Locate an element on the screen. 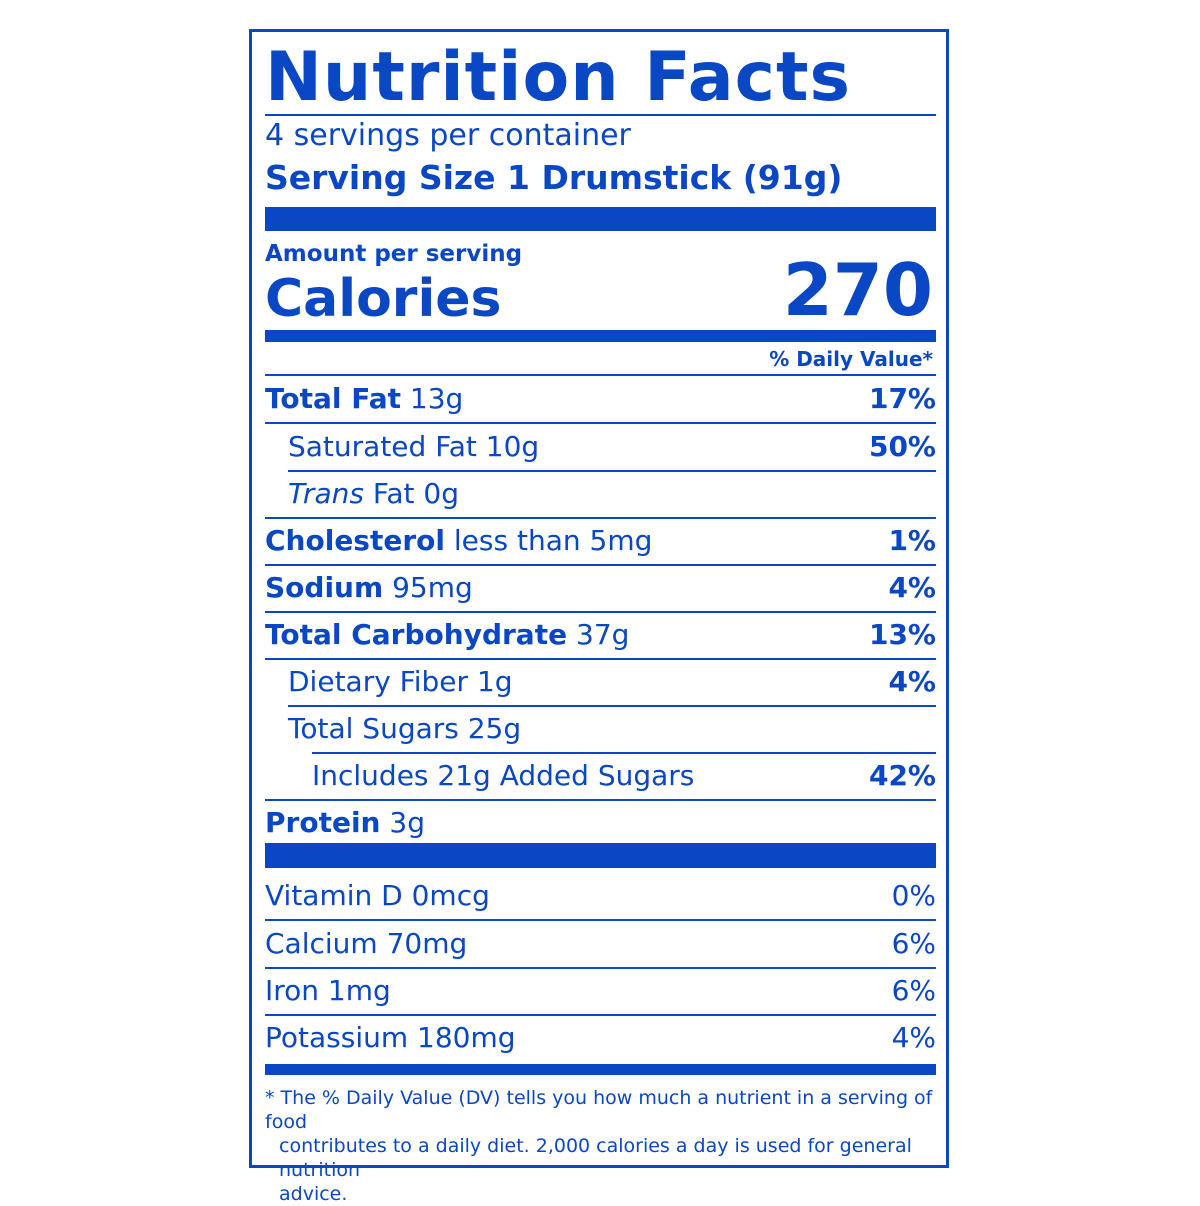 The image size is (1200, 1206). nutrient-row-cholesterol: Cholesterol less than 5mg 1% is located at coordinates (600, 541).